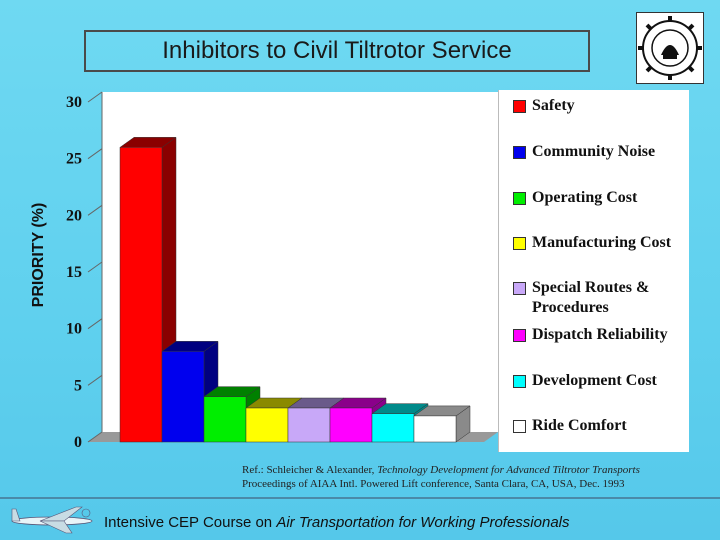 This screenshot has width=720, height=540. What do you see at coordinates (310, 470) in the screenshot?
I see `reference-prefix: Ref.: Schleicher & Alexander,` at bounding box center [310, 470].